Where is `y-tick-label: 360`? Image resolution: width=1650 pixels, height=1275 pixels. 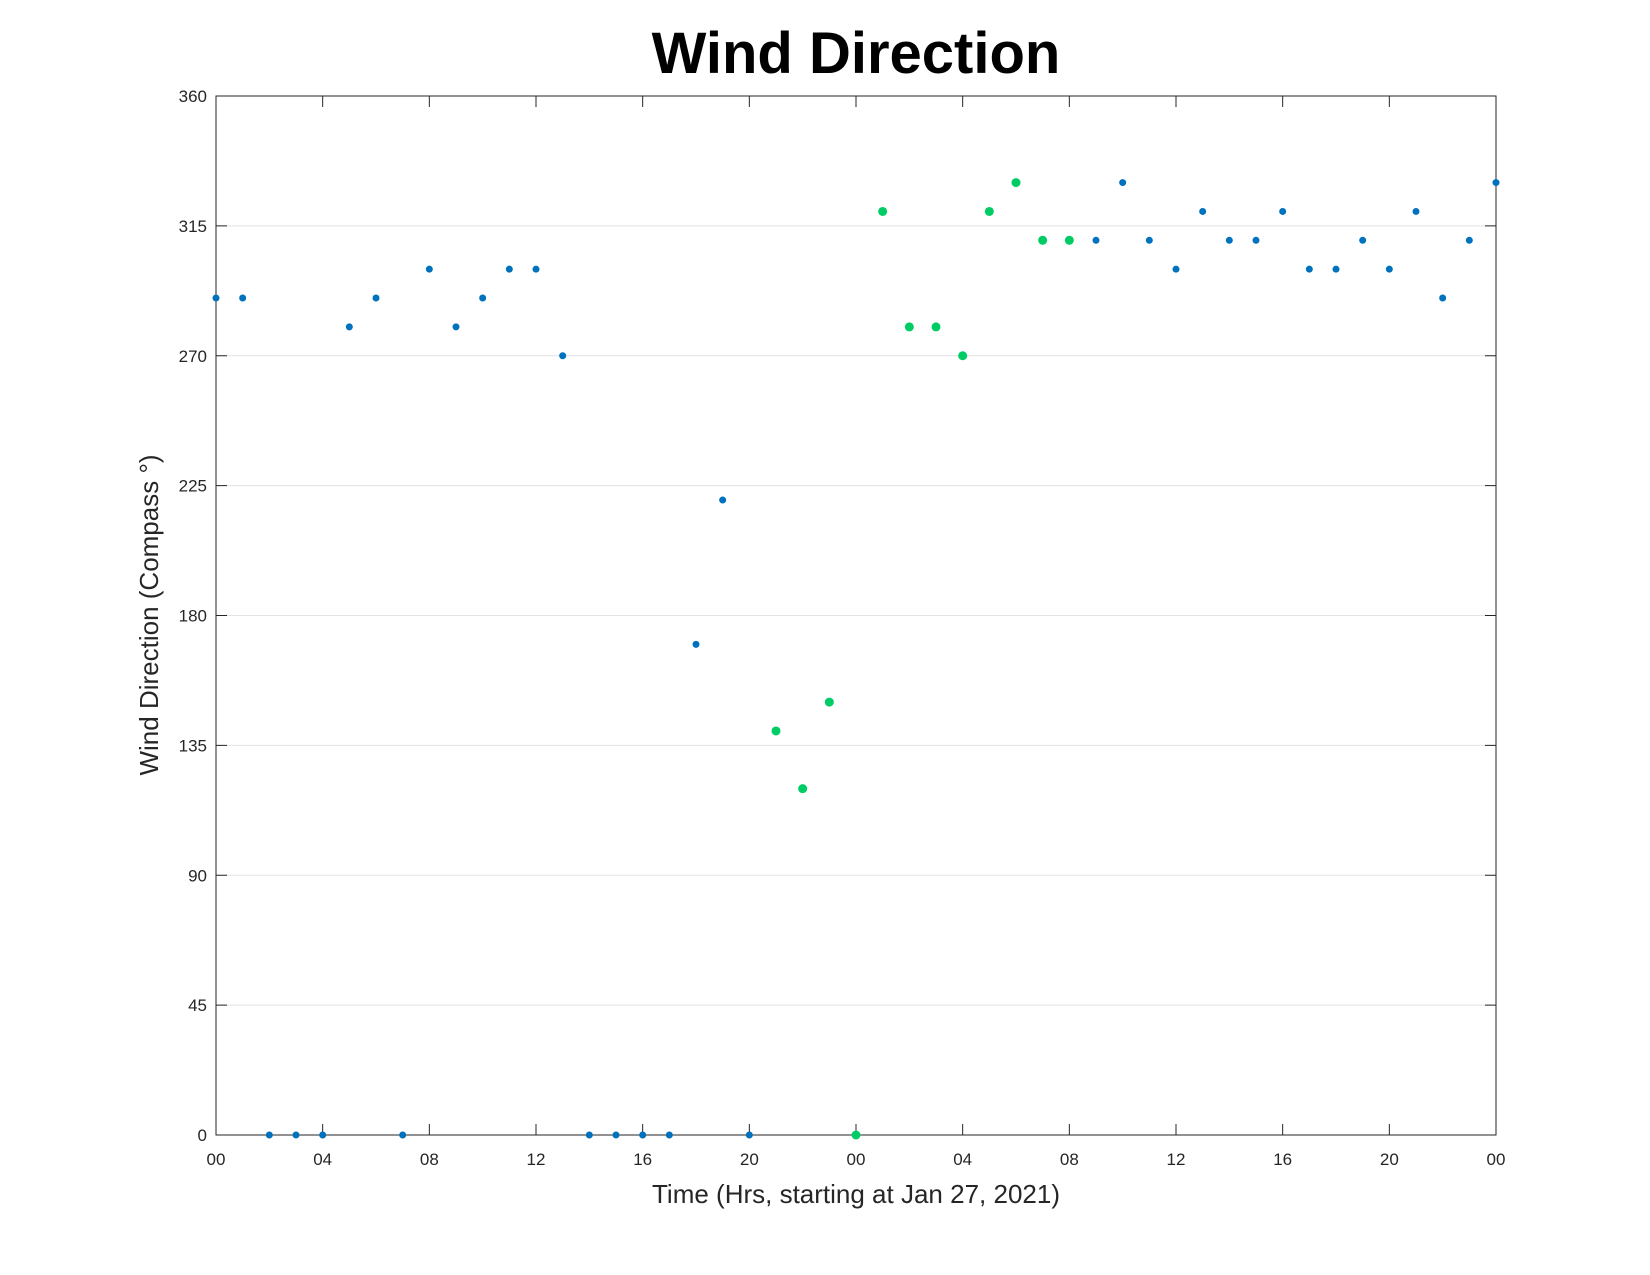
y-tick-label: 360 is located at coordinates (193, 96).